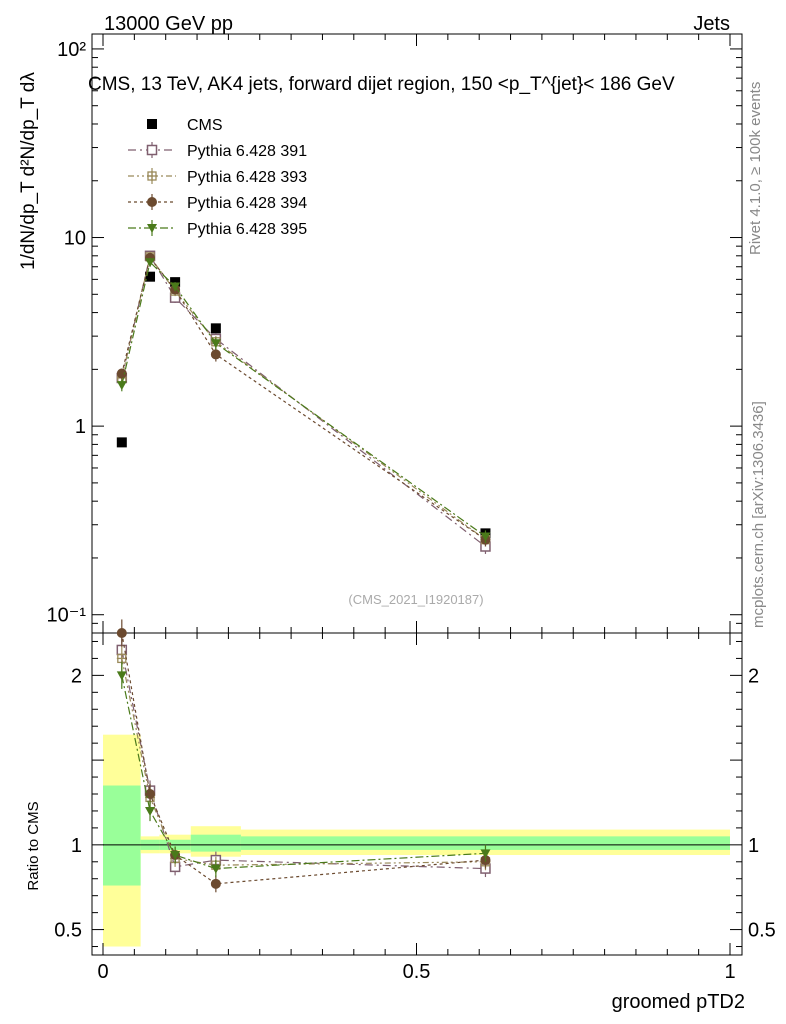 The height and width of the screenshot is (1024, 786). I want to click on legend-label: Pythia 6.428 394, so click(247, 203).